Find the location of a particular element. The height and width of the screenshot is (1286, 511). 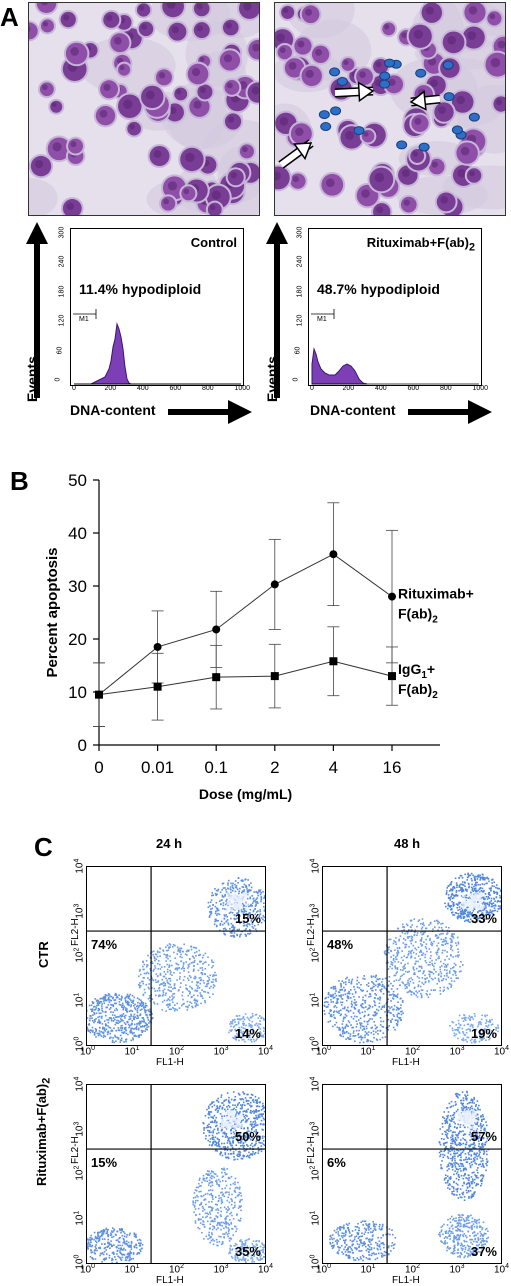

flow-plot-1-scatter is located at coordinates (412, 956).